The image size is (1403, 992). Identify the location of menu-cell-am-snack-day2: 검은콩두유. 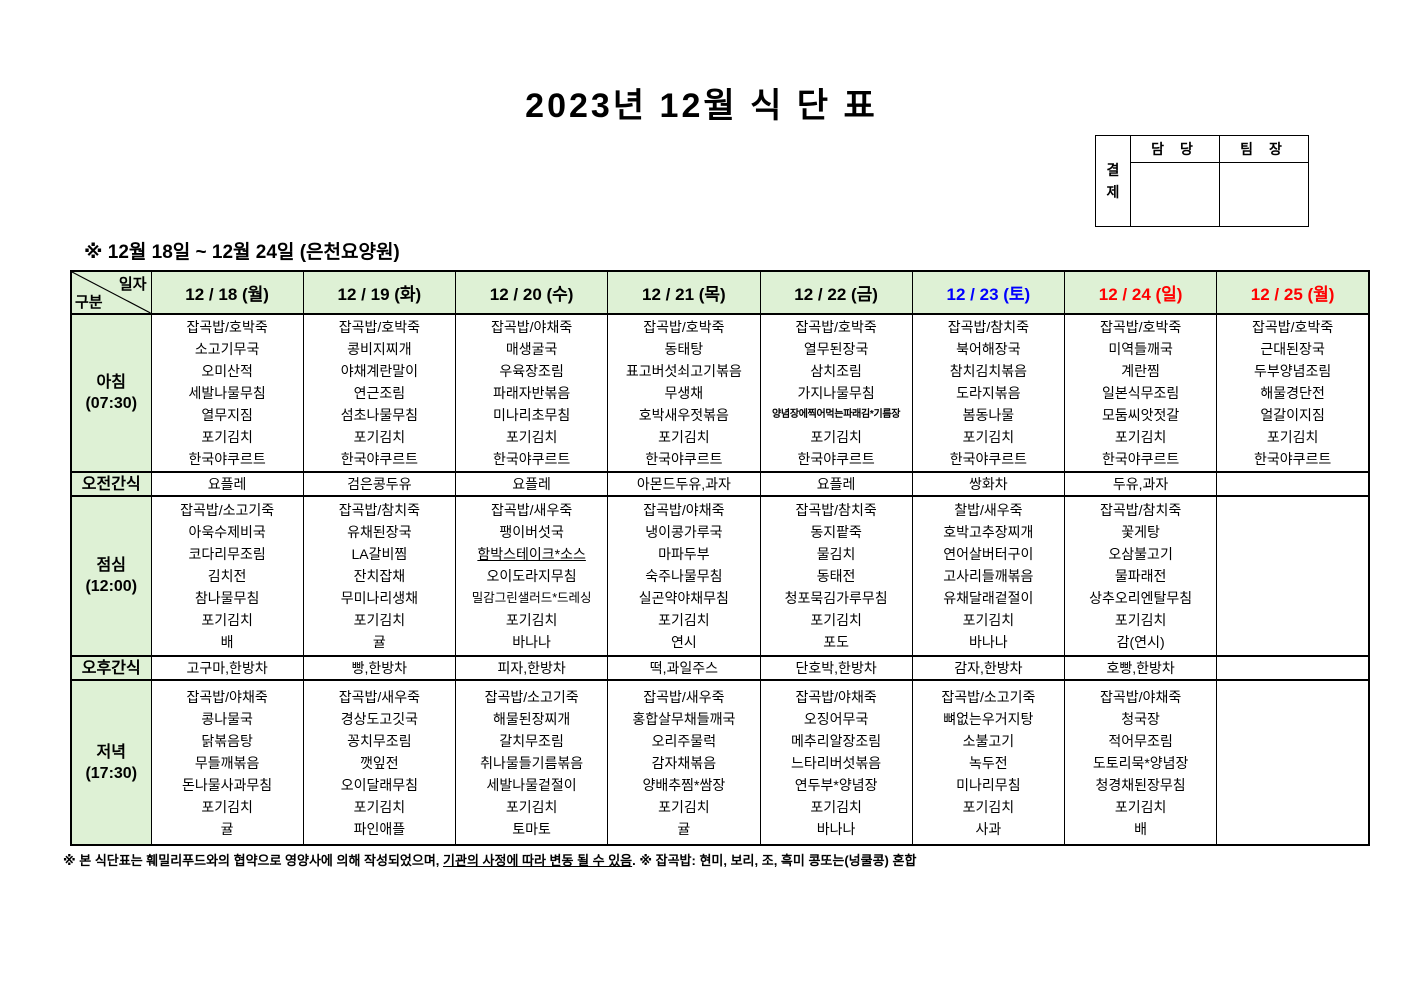
(379, 484).